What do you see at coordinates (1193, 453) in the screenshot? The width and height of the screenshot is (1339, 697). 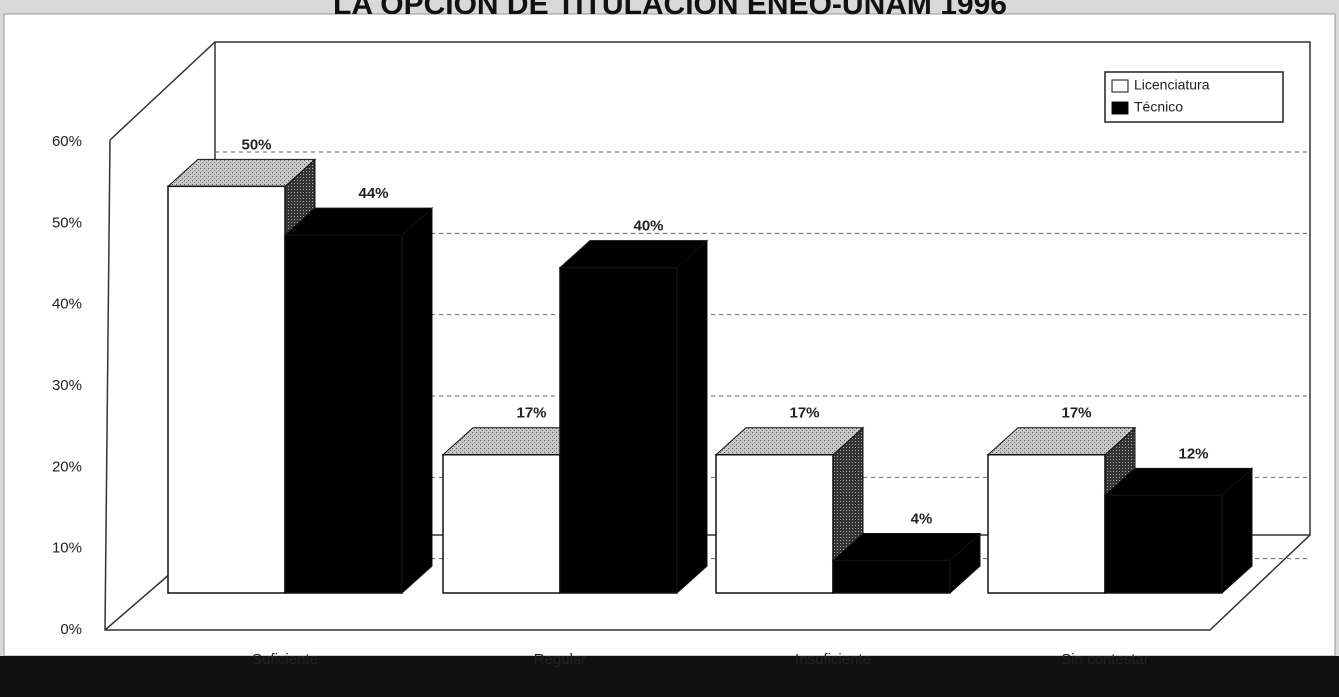 I see `value-label: 12%` at bounding box center [1193, 453].